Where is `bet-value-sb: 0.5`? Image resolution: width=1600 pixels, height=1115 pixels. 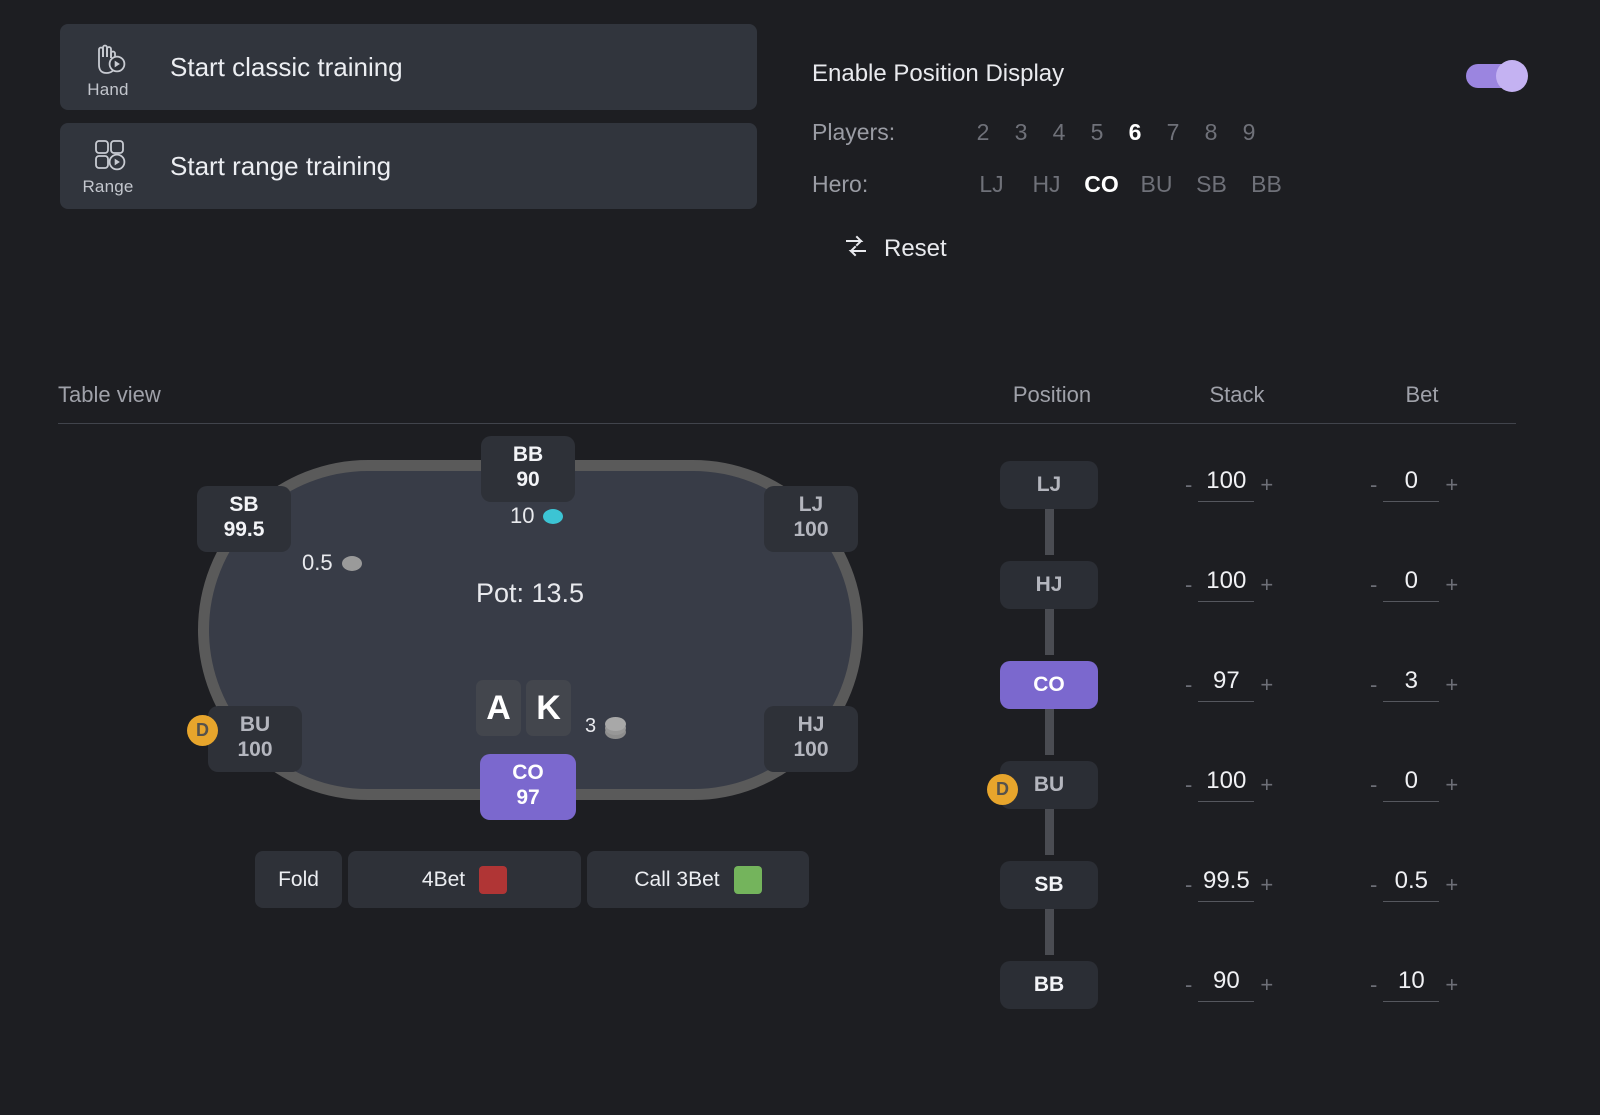 bet-value-sb: 0.5 is located at coordinates (1411, 880).